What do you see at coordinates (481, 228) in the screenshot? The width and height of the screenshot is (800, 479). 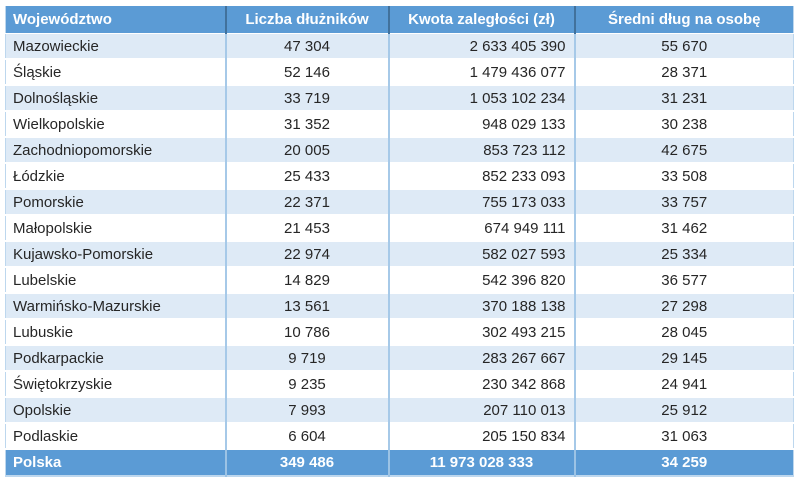 I see `arrears-amount-cell: 674 949 111` at bounding box center [481, 228].